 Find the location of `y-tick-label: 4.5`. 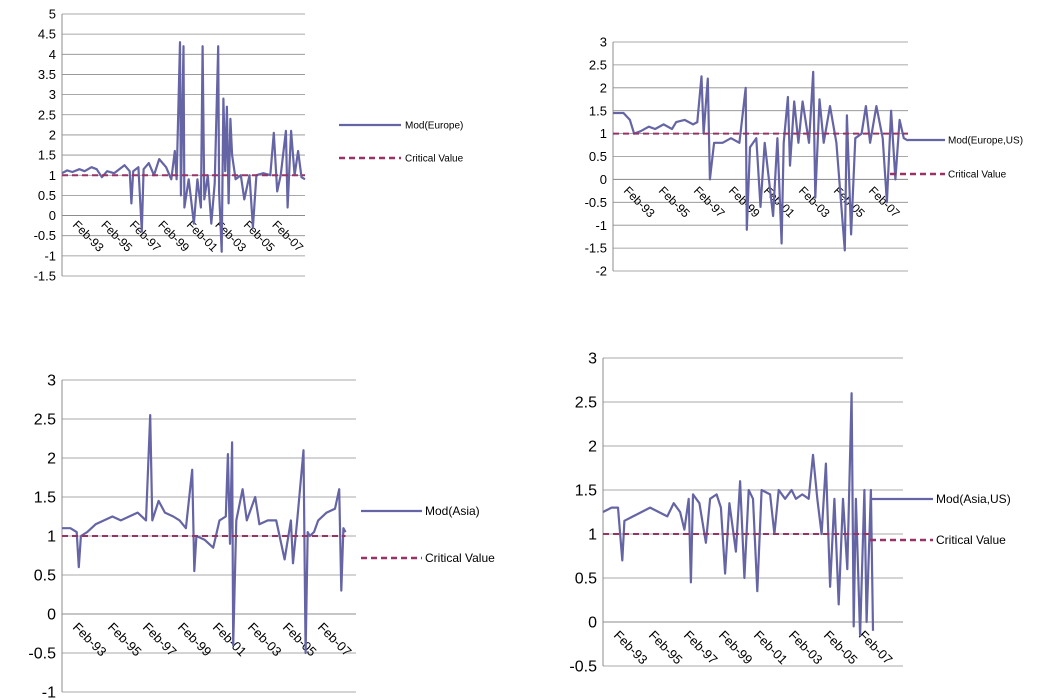

y-tick-label: 4.5 is located at coordinates (47, 34).